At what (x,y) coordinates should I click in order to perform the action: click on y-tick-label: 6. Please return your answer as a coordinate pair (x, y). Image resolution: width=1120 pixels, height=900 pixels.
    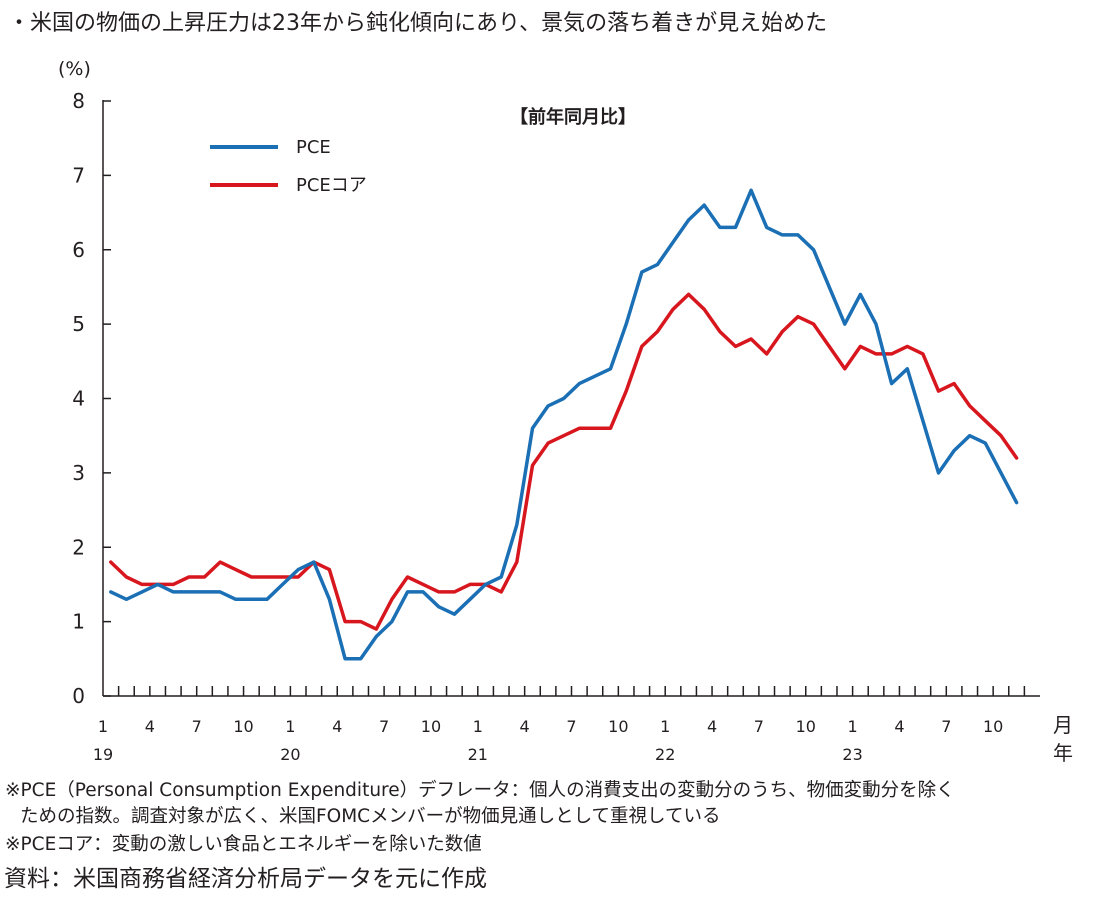
    Looking at the image, I should click on (78, 250).